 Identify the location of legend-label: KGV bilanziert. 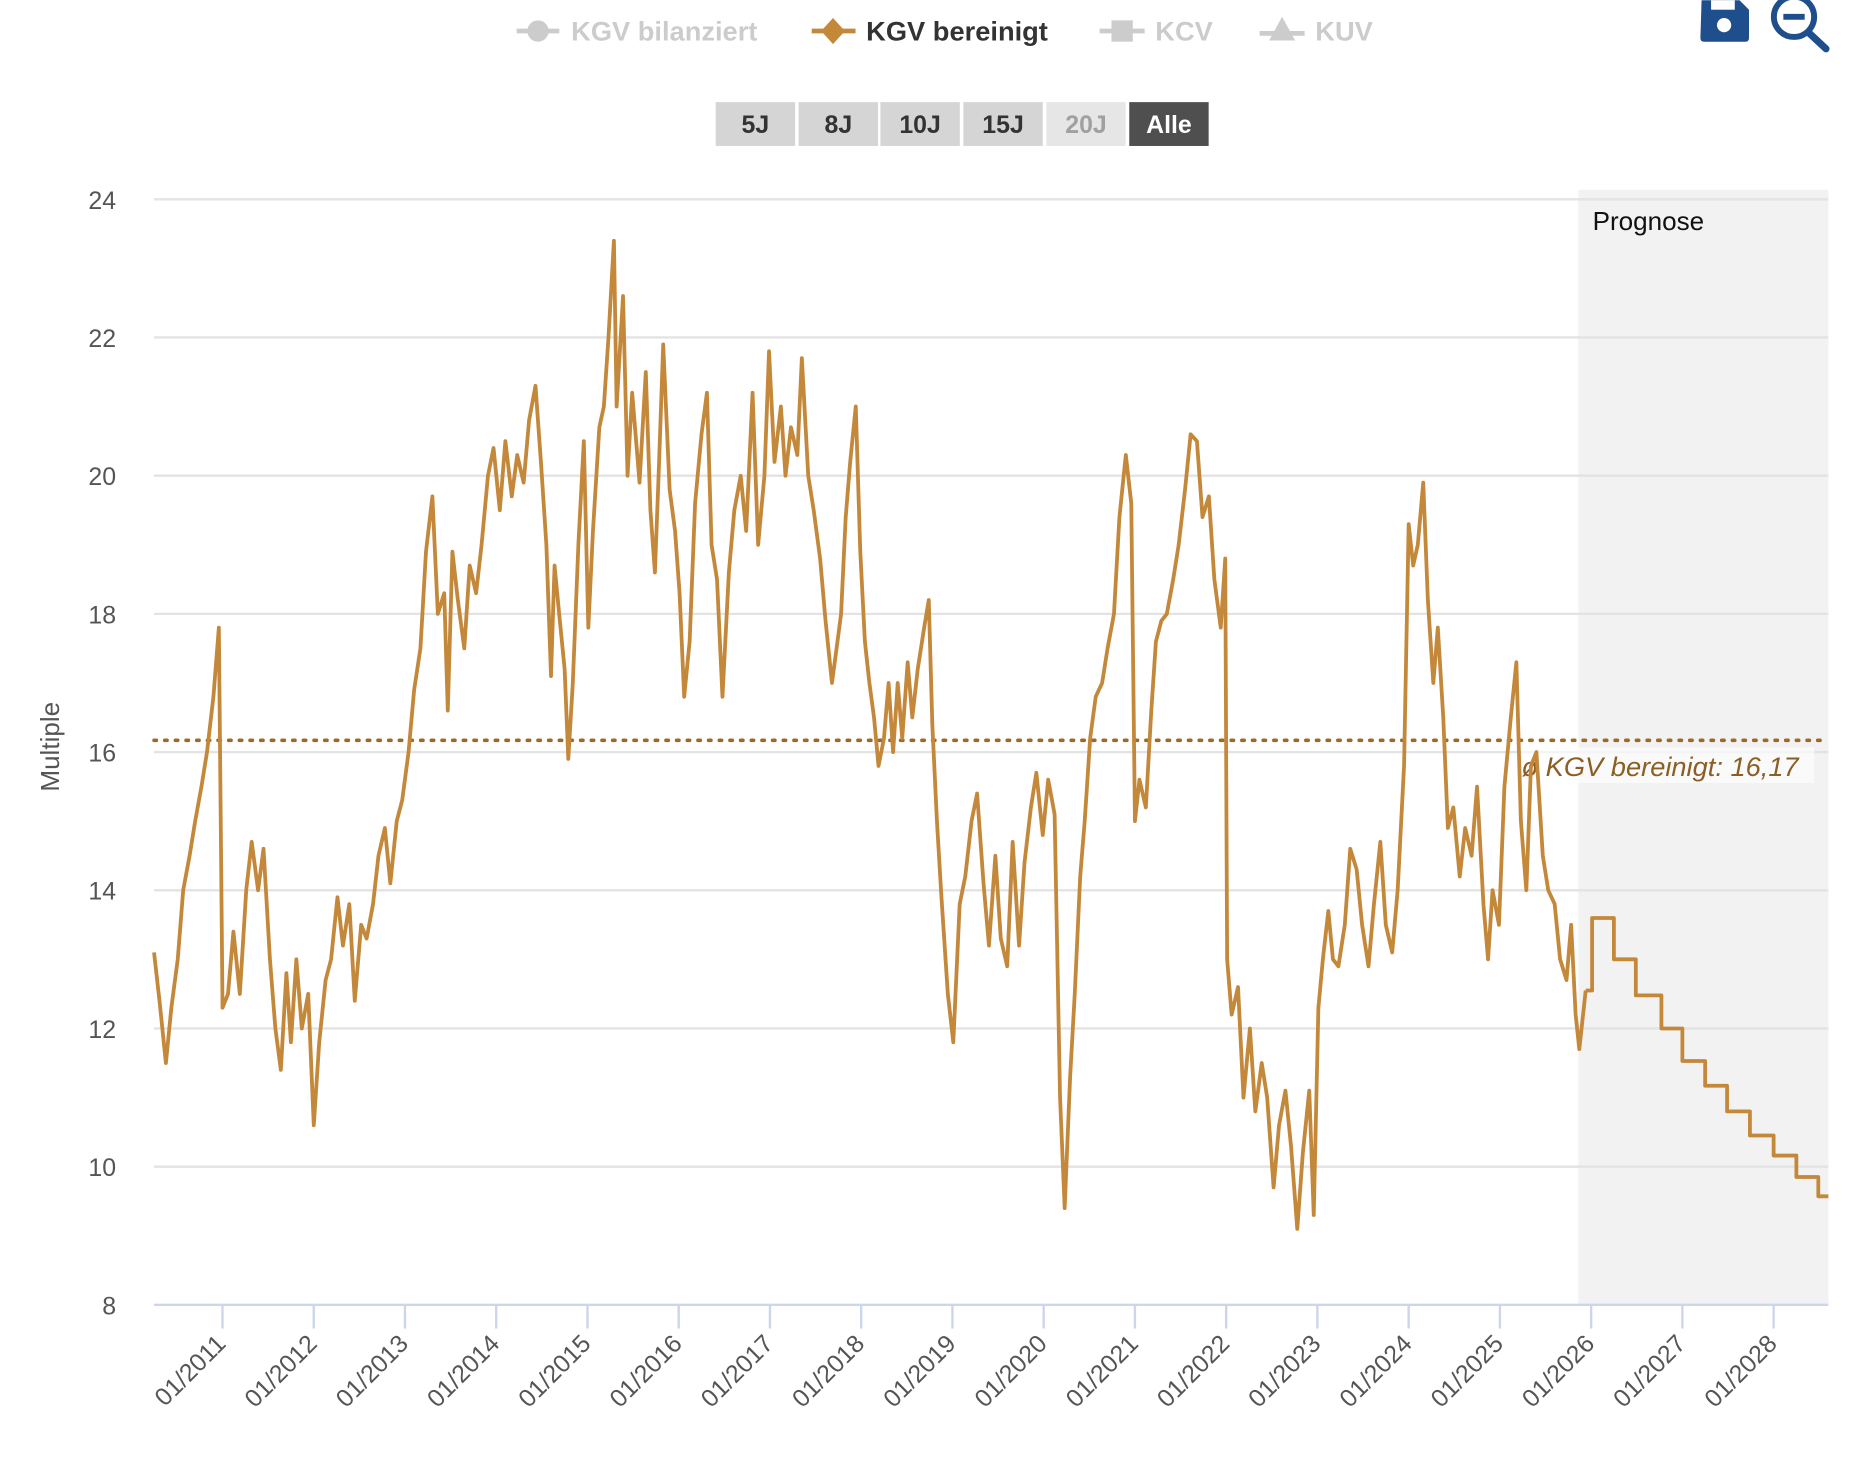
(664, 31).